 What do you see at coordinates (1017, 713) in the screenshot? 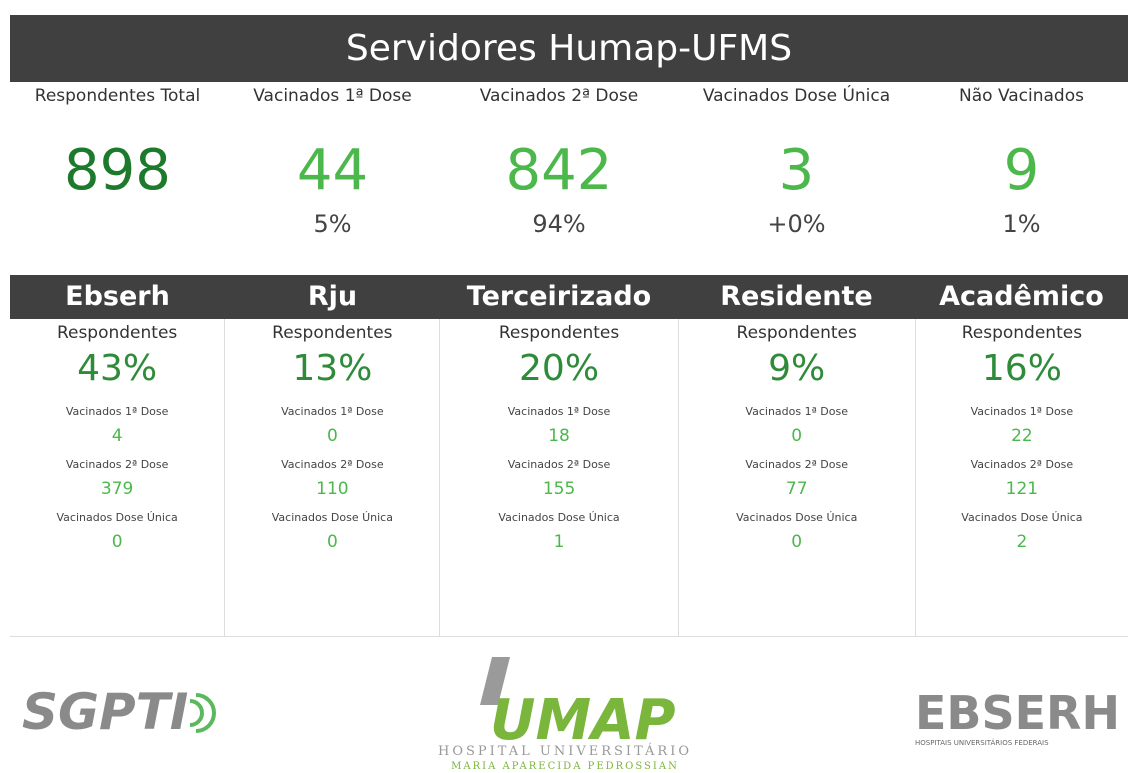
I see `ebserh-logo: EBSERH` at bounding box center [1017, 713].